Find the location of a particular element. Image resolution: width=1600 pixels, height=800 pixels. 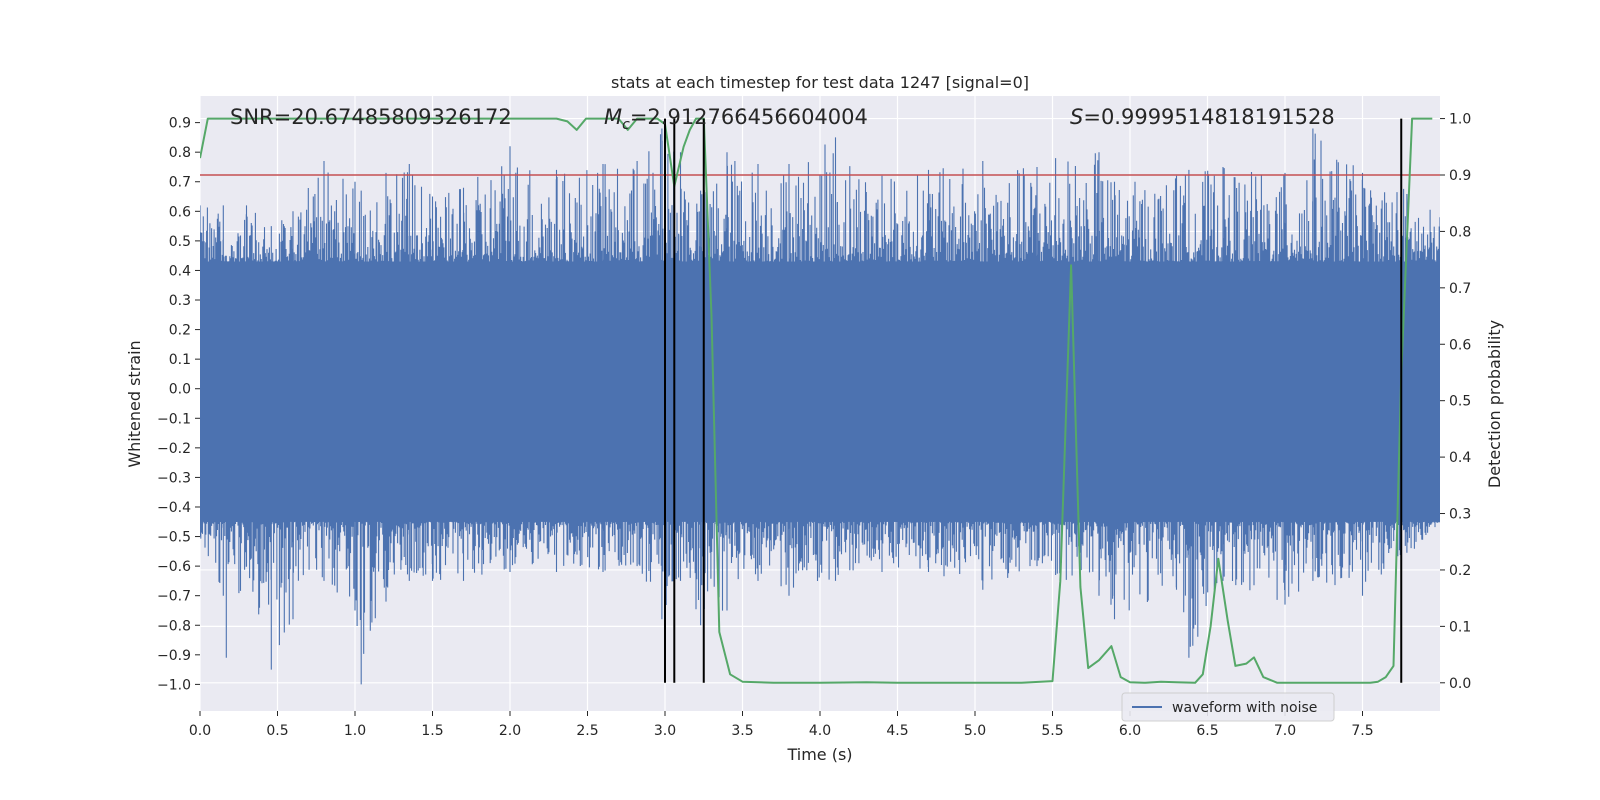

x-tick-label: 6.5 is located at coordinates (1207, 731).